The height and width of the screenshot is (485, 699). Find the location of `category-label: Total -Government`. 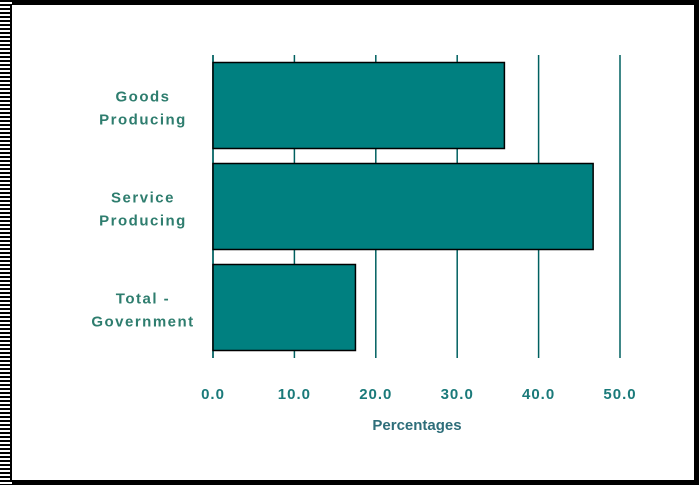

category-label: Total -Government is located at coordinates (142, 311).